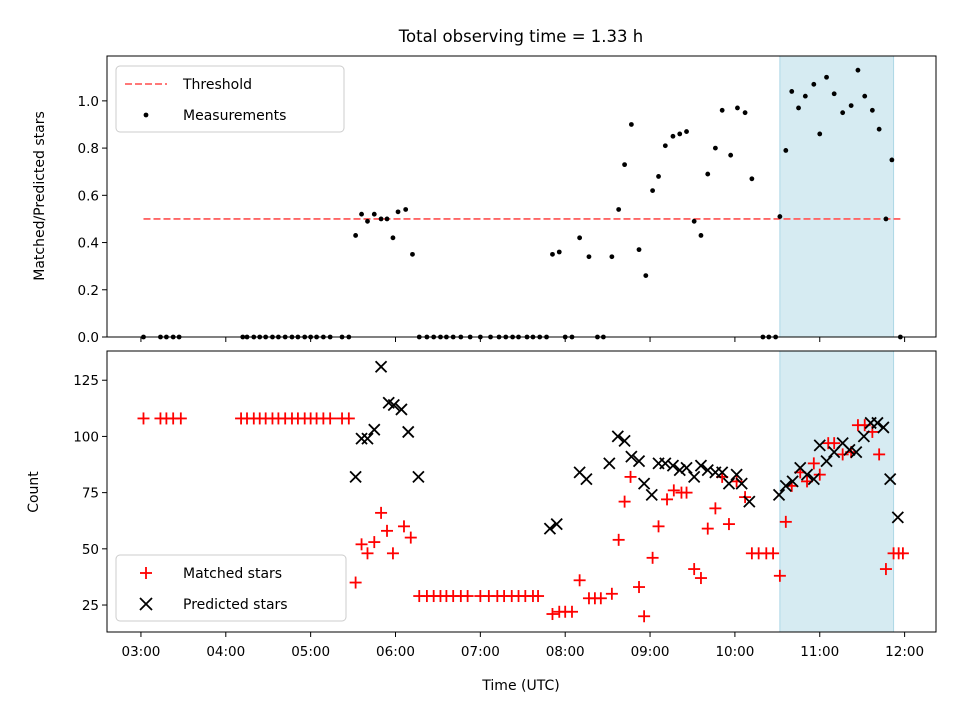 The height and width of the screenshot is (724, 960). I want to click on bot-y-tick-label: 25, so click(90, 606).